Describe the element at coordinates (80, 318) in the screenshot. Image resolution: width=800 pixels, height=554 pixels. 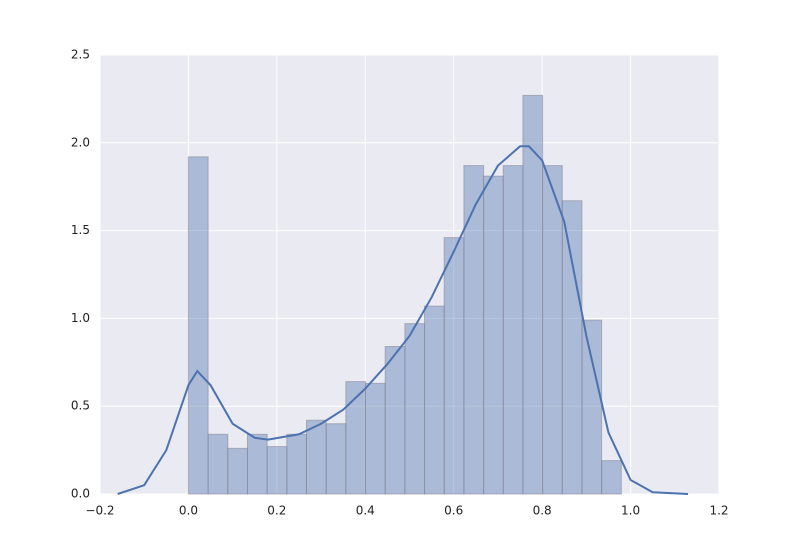
I see `y-tick-label: 1.0` at that location.